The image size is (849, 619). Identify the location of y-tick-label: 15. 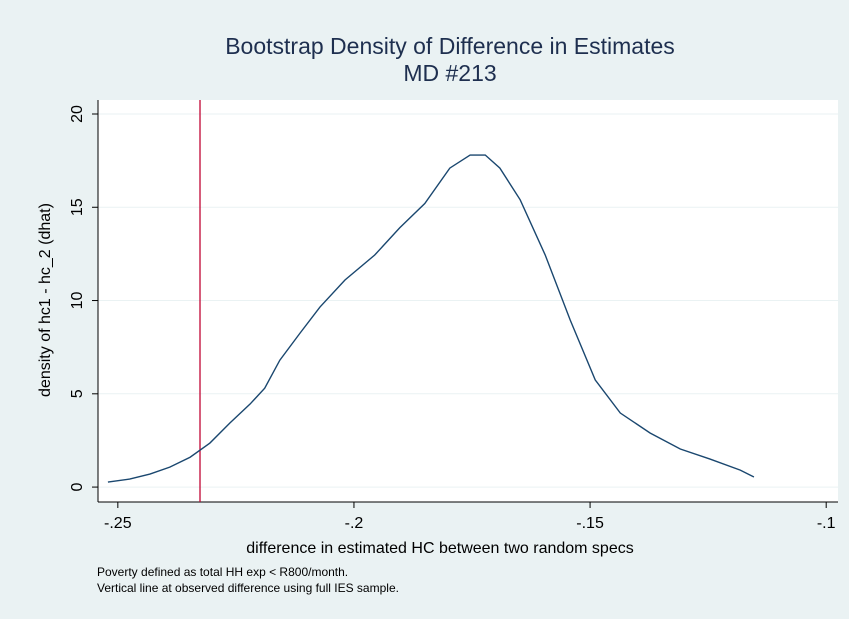
(77, 207).